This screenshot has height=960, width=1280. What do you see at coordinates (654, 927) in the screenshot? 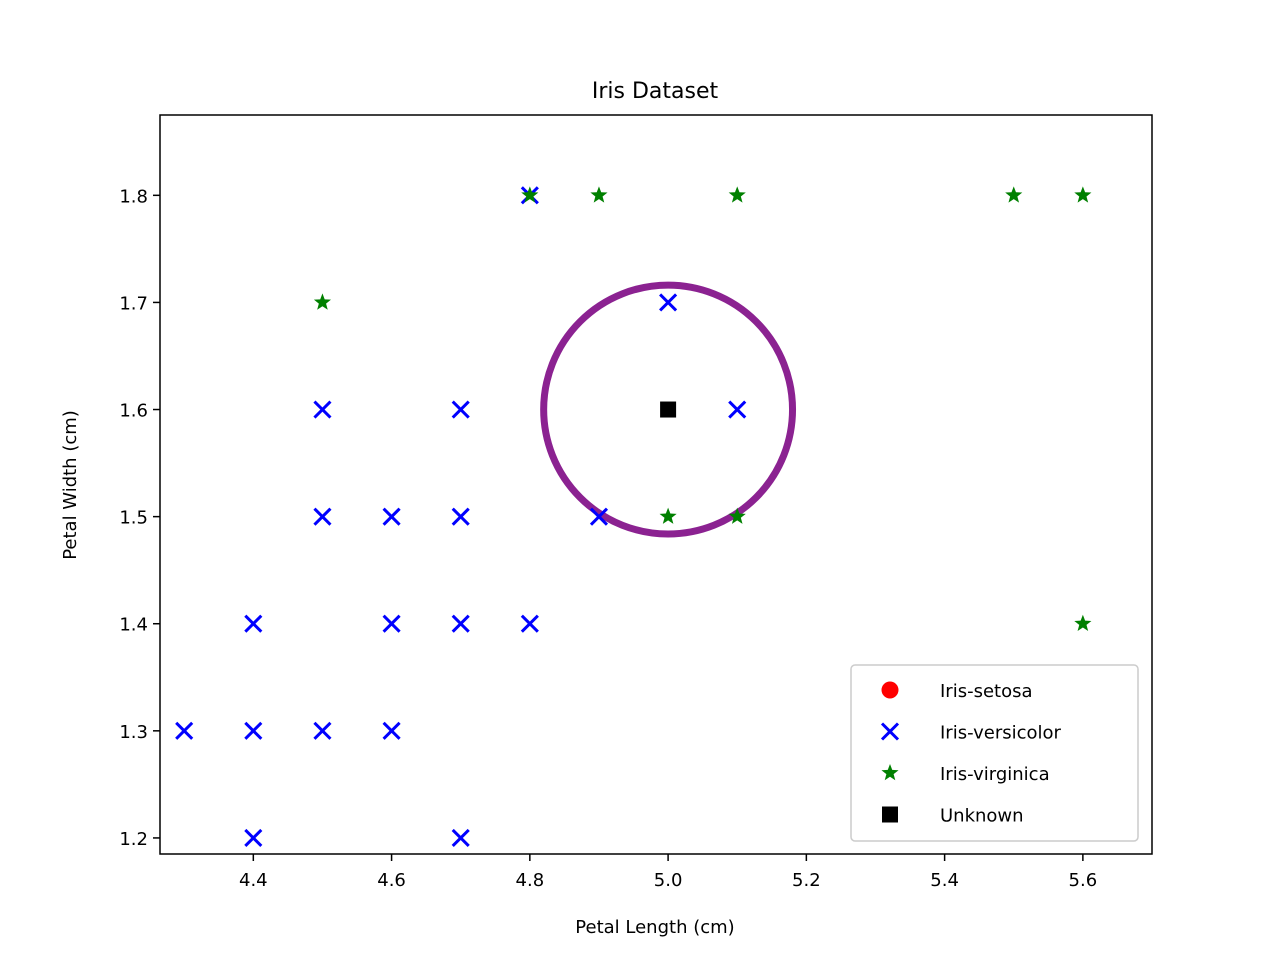
I see `x-axis-label: Petal Length (cm)` at bounding box center [654, 927].